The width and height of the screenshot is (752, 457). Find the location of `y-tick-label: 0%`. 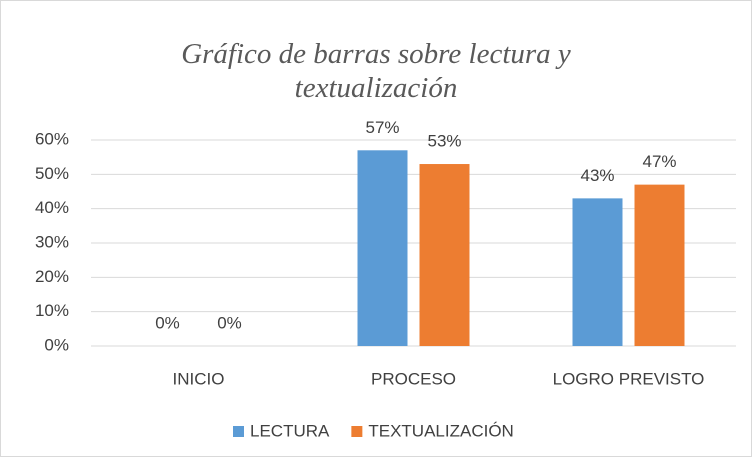

y-tick-label: 0% is located at coordinates (56, 344).